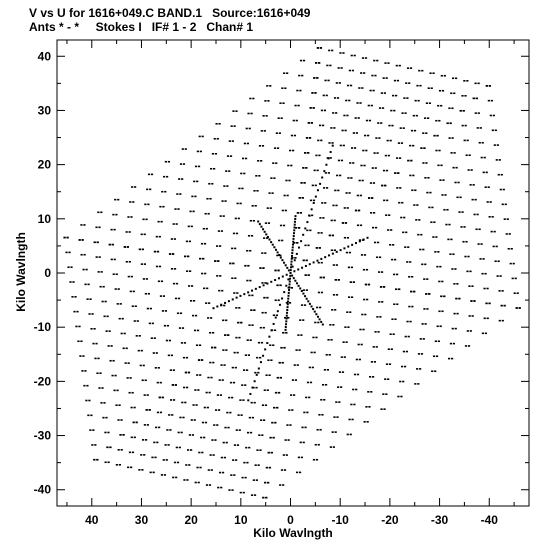  I want to click on y-axis-title: Kilo Wavlngth, so click(21, 272).